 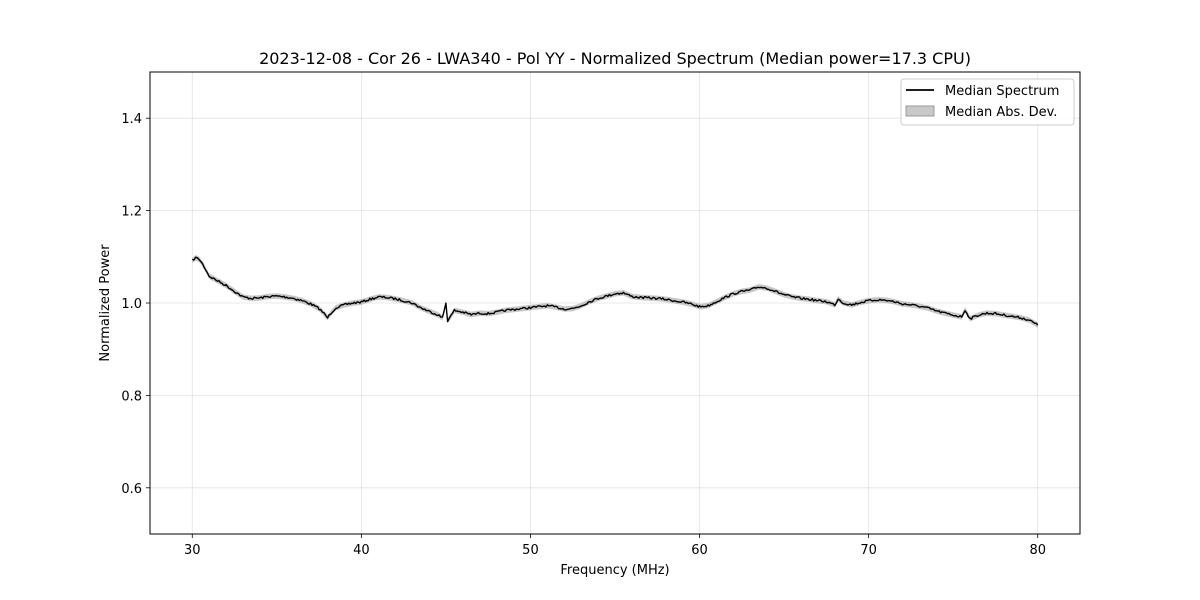 What do you see at coordinates (131, 119) in the screenshot?
I see `y-tick-label: 1.4` at bounding box center [131, 119].